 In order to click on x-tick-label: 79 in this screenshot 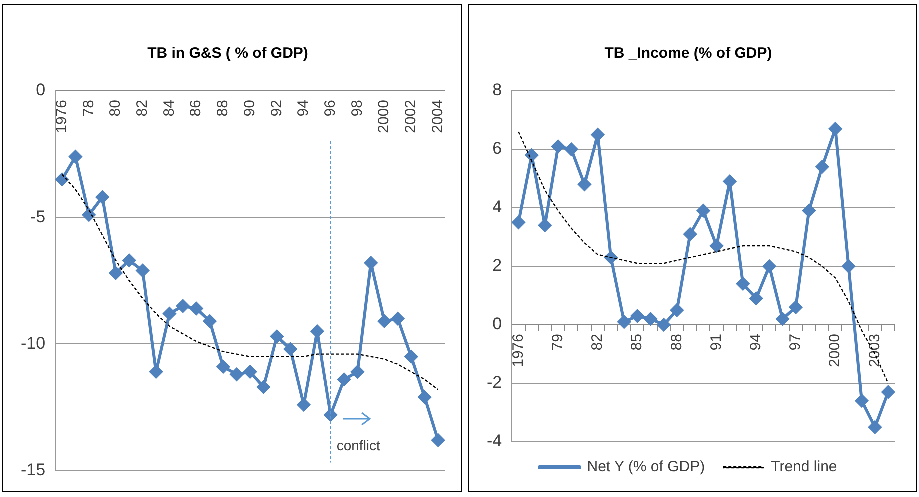, I will do `click(557, 342)`.